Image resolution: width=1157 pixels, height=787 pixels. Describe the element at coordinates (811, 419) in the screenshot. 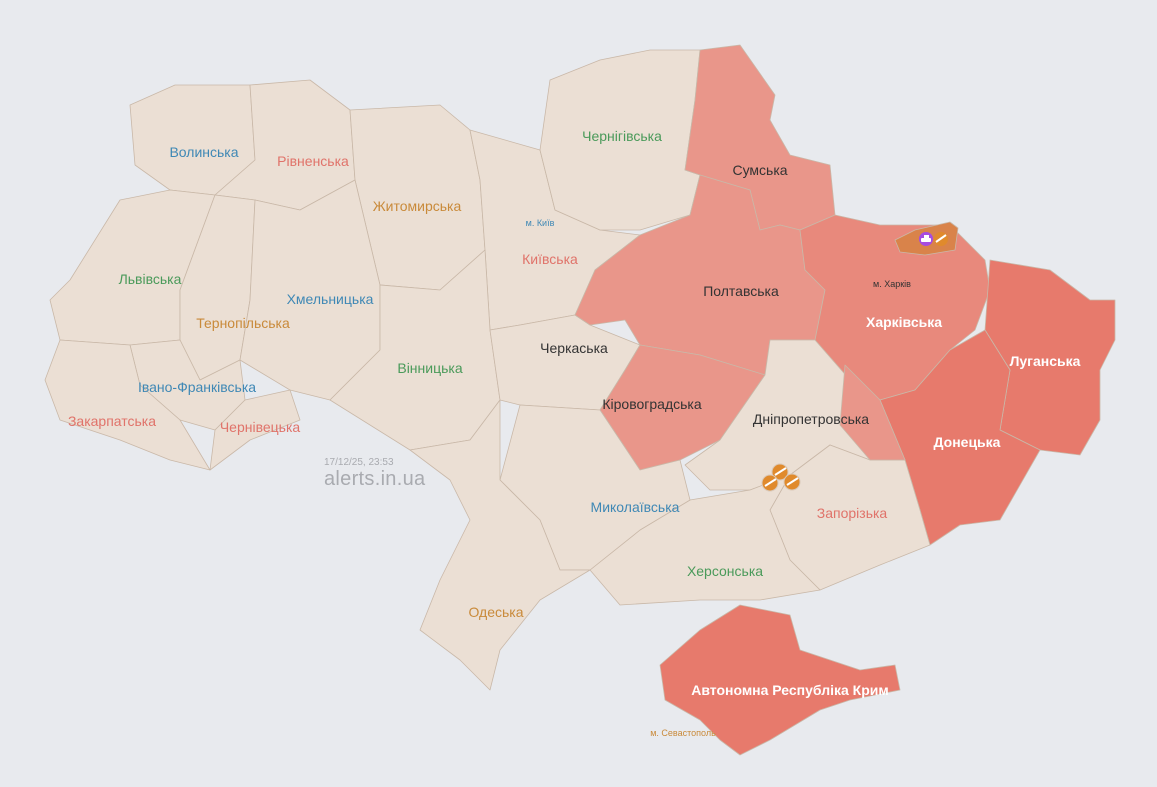

I see `region-label: Дніпропетровська` at that location.